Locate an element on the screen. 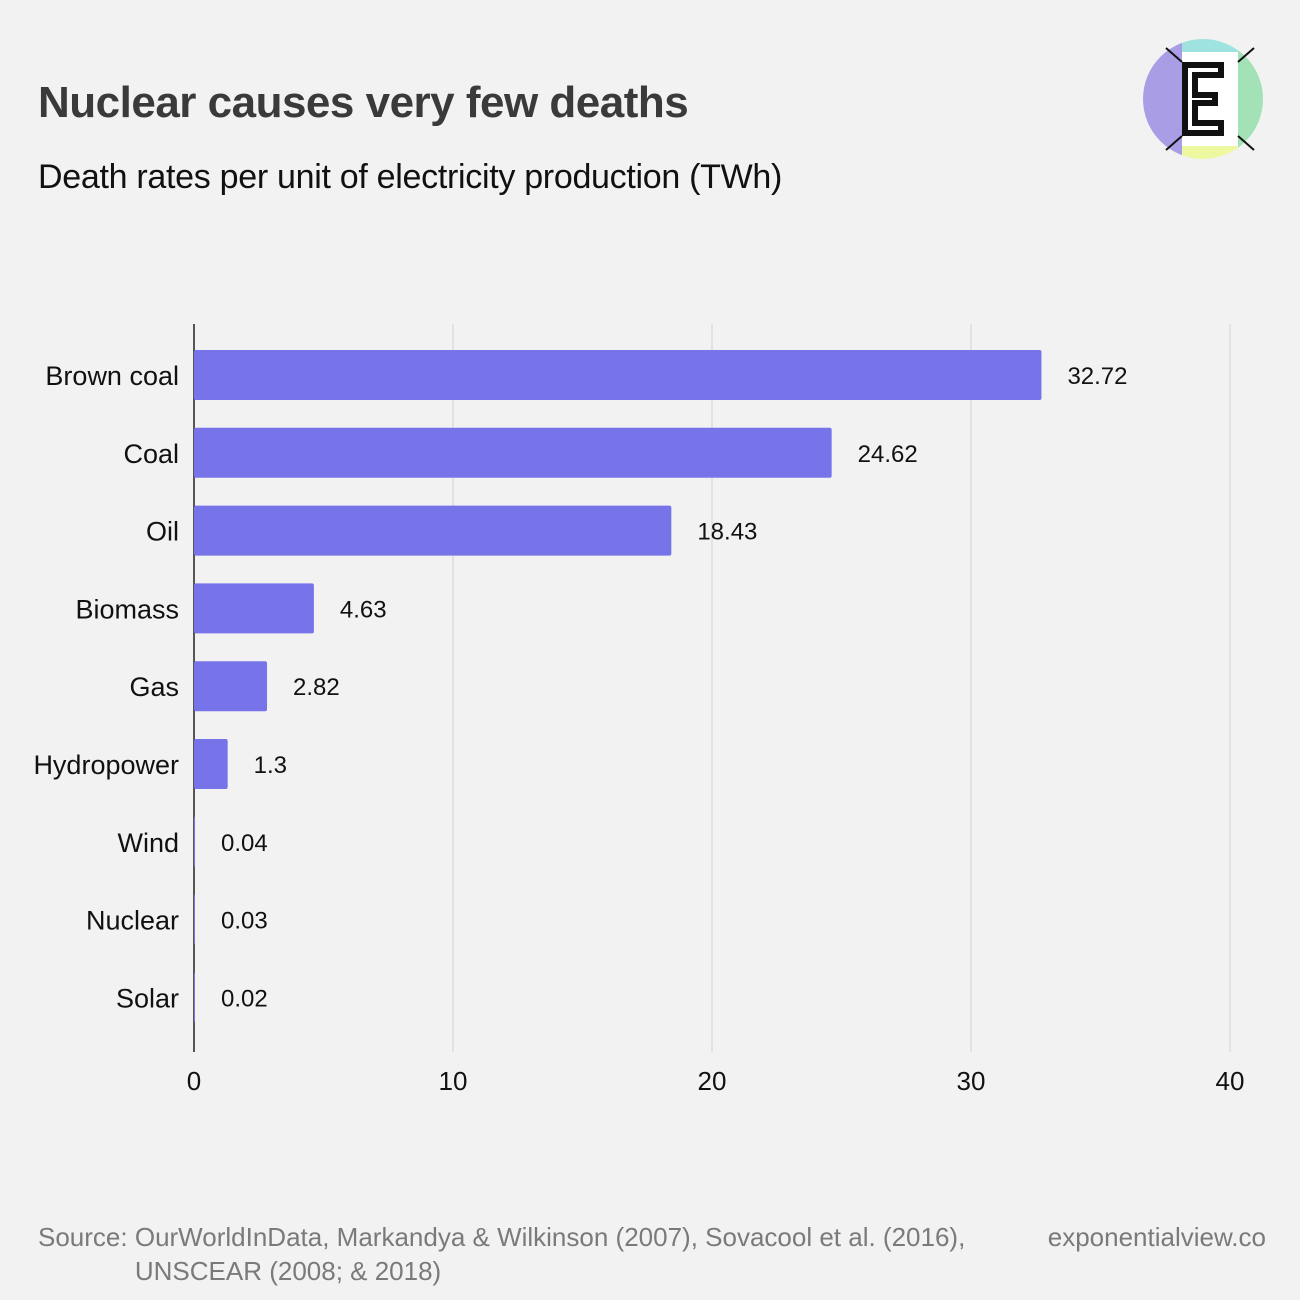 The image size is (1300, 1300). value-label: 0.04 is located at coordinates (244, 843).